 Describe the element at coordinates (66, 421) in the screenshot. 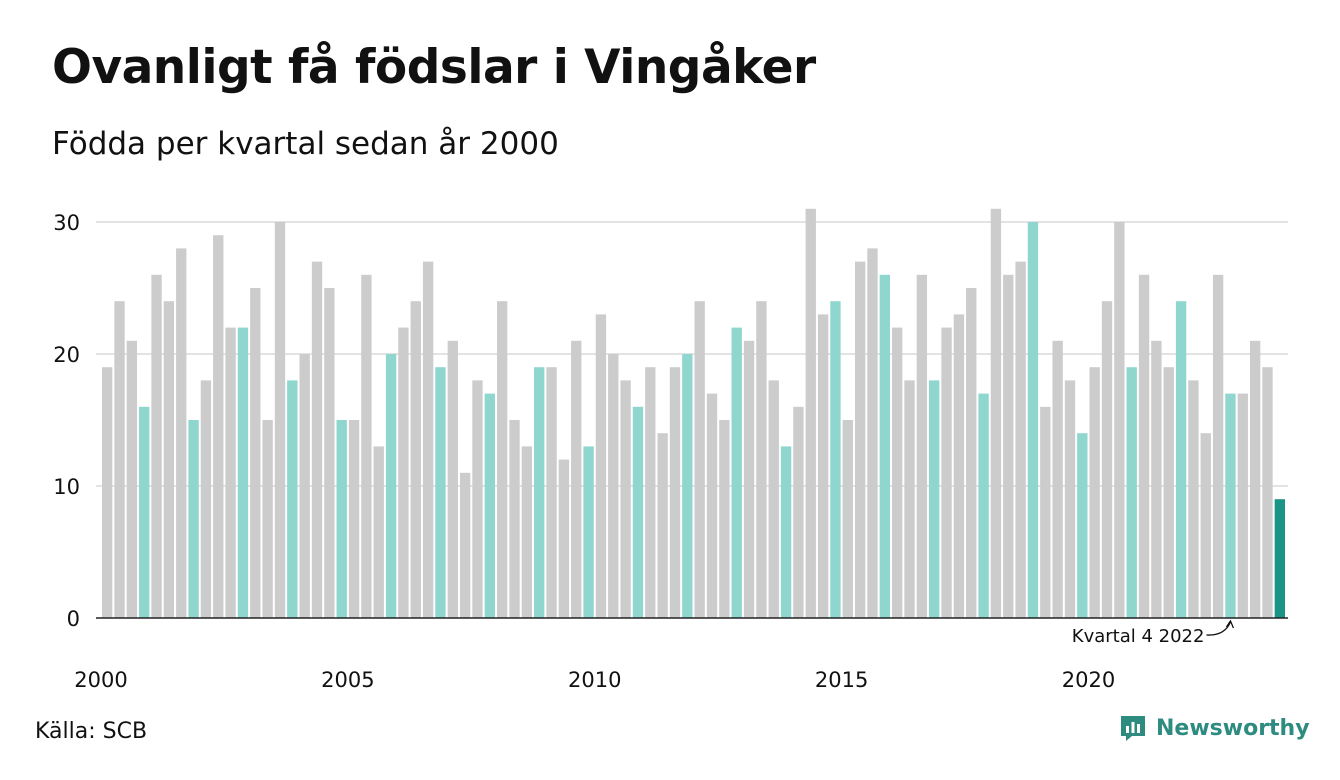

I see `y-axis-ticks: 0 10 20 30` at that location.